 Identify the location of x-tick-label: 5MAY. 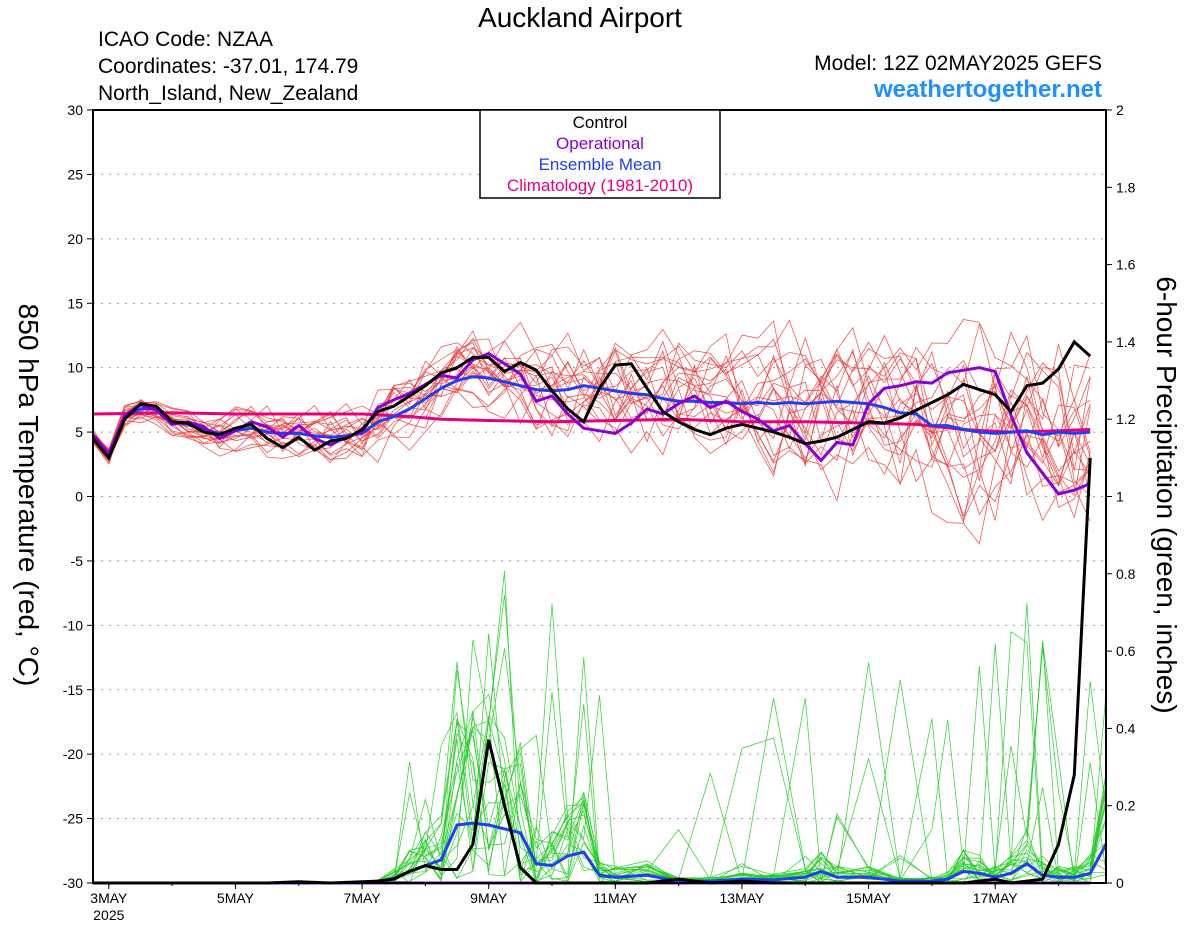
(236, 898).